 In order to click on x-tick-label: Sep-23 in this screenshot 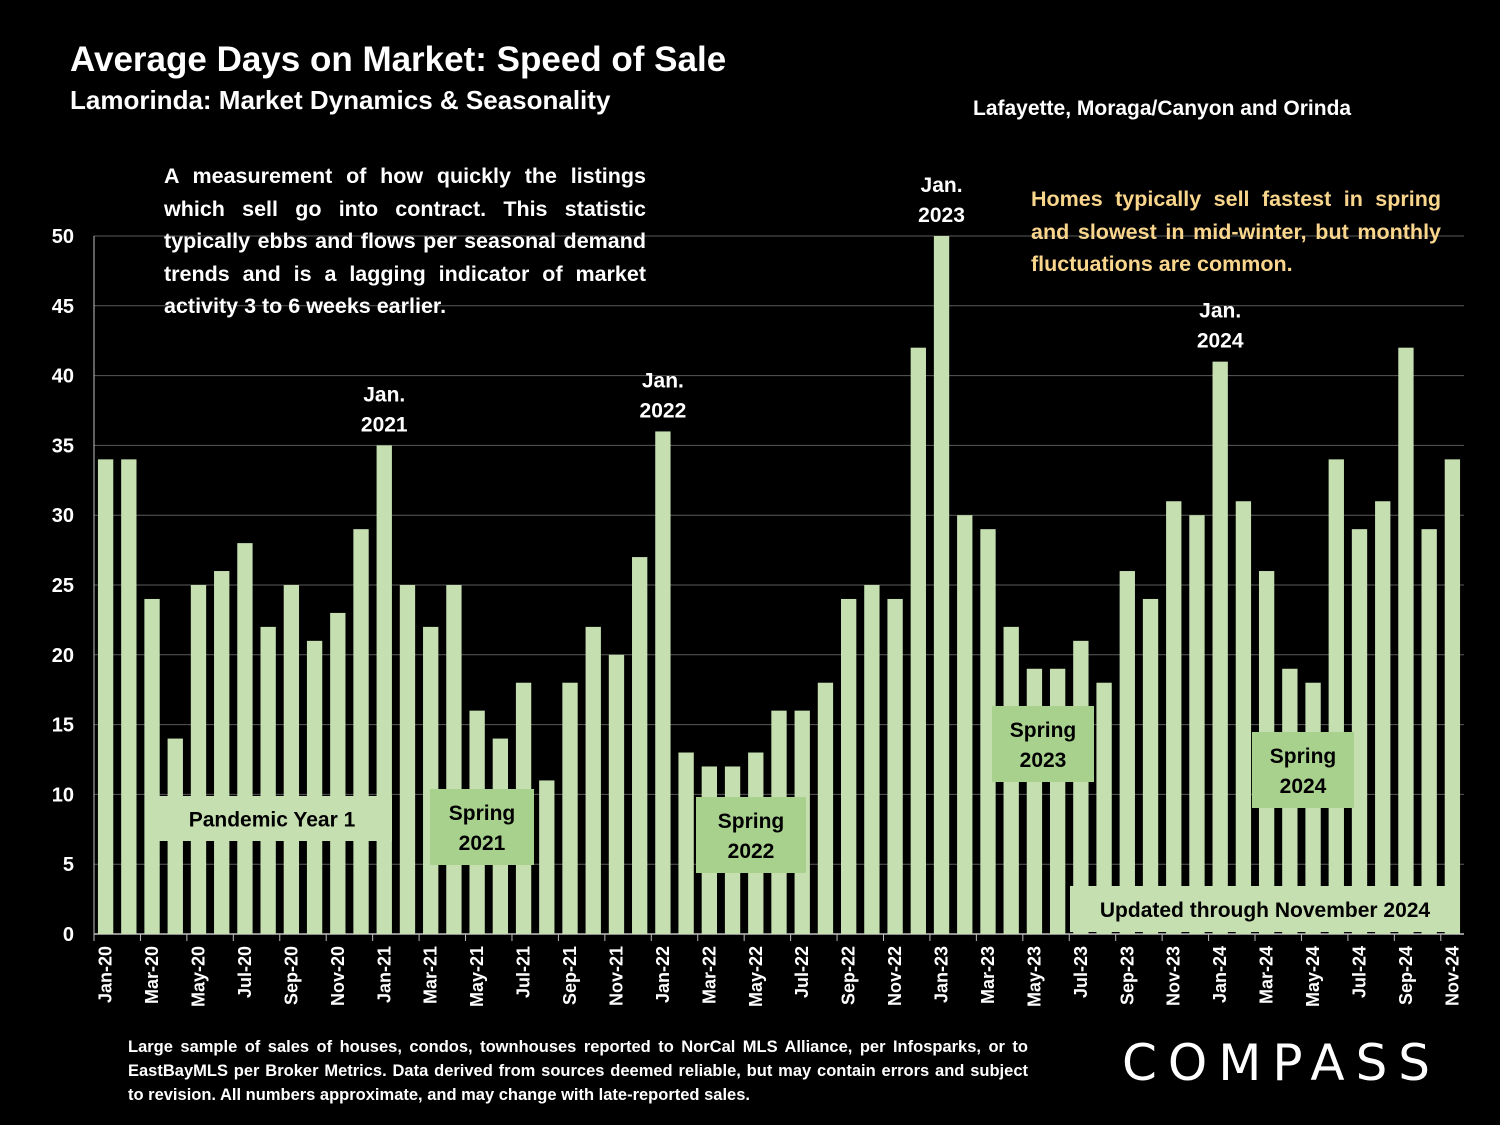, I will do `click(1127, 975)`.